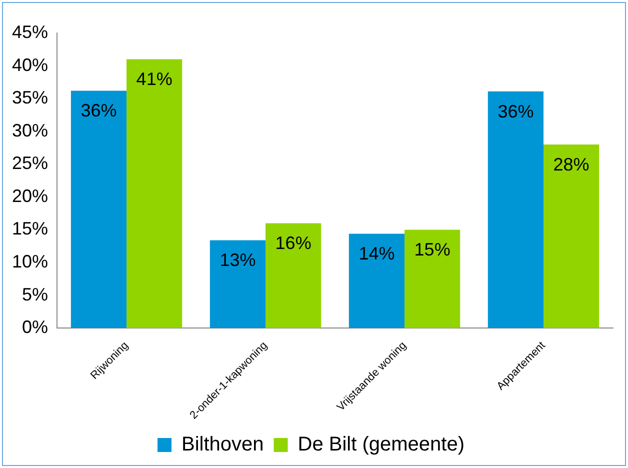 The width and height of the screenshot is (628, 468). What do you see at coordinates (376, 254) in the screenshot?
I see `data-label: 14%` at bounding box center [376, 254].